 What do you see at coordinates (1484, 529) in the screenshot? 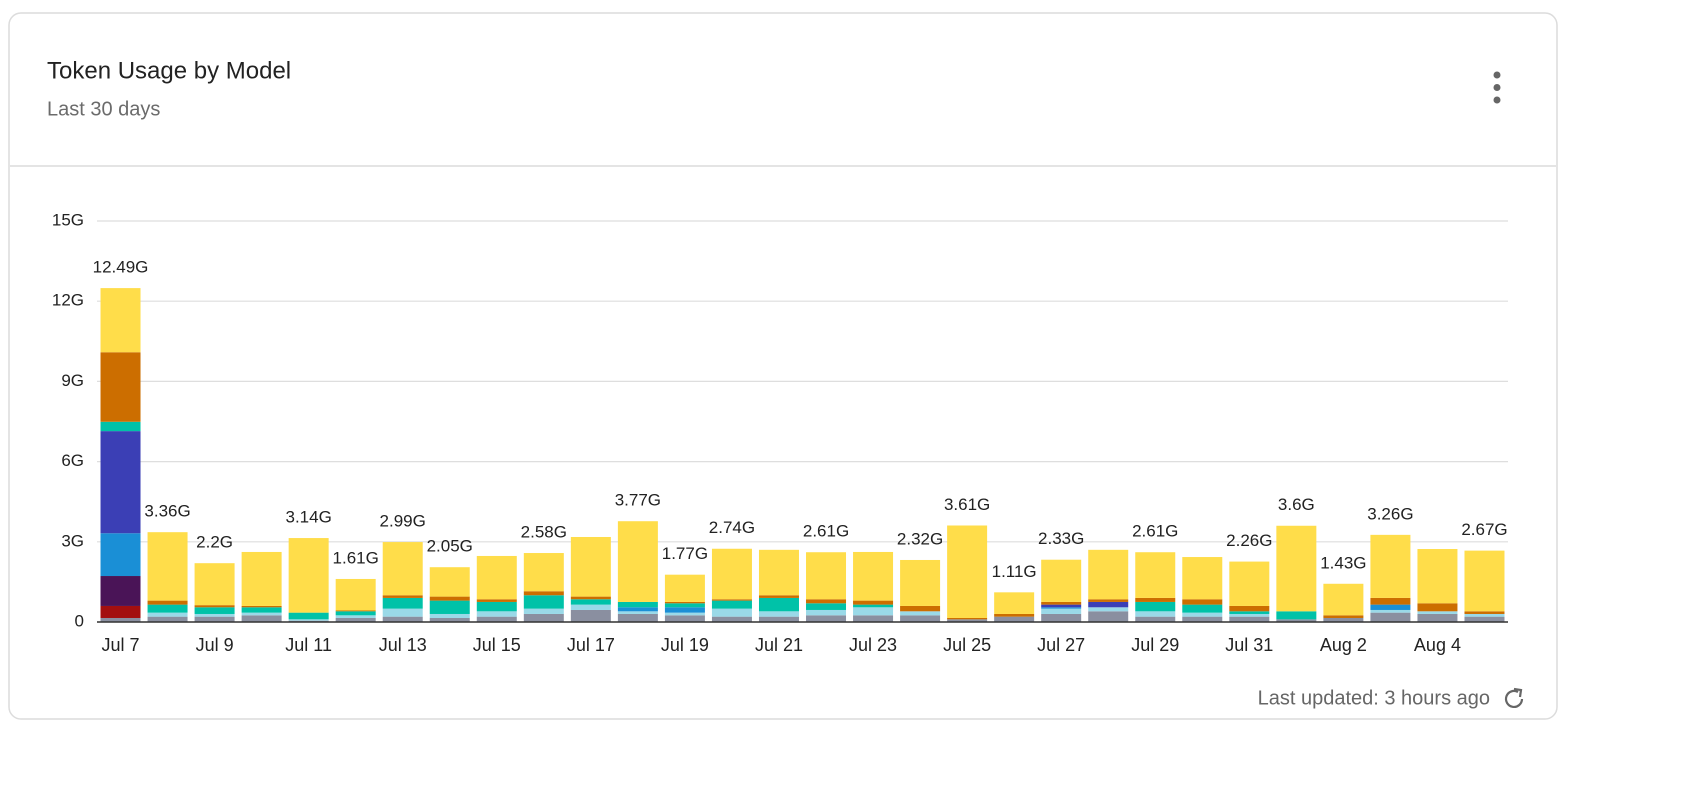
I see `total-label: 2.67G` at bounding box center [1484, 529].